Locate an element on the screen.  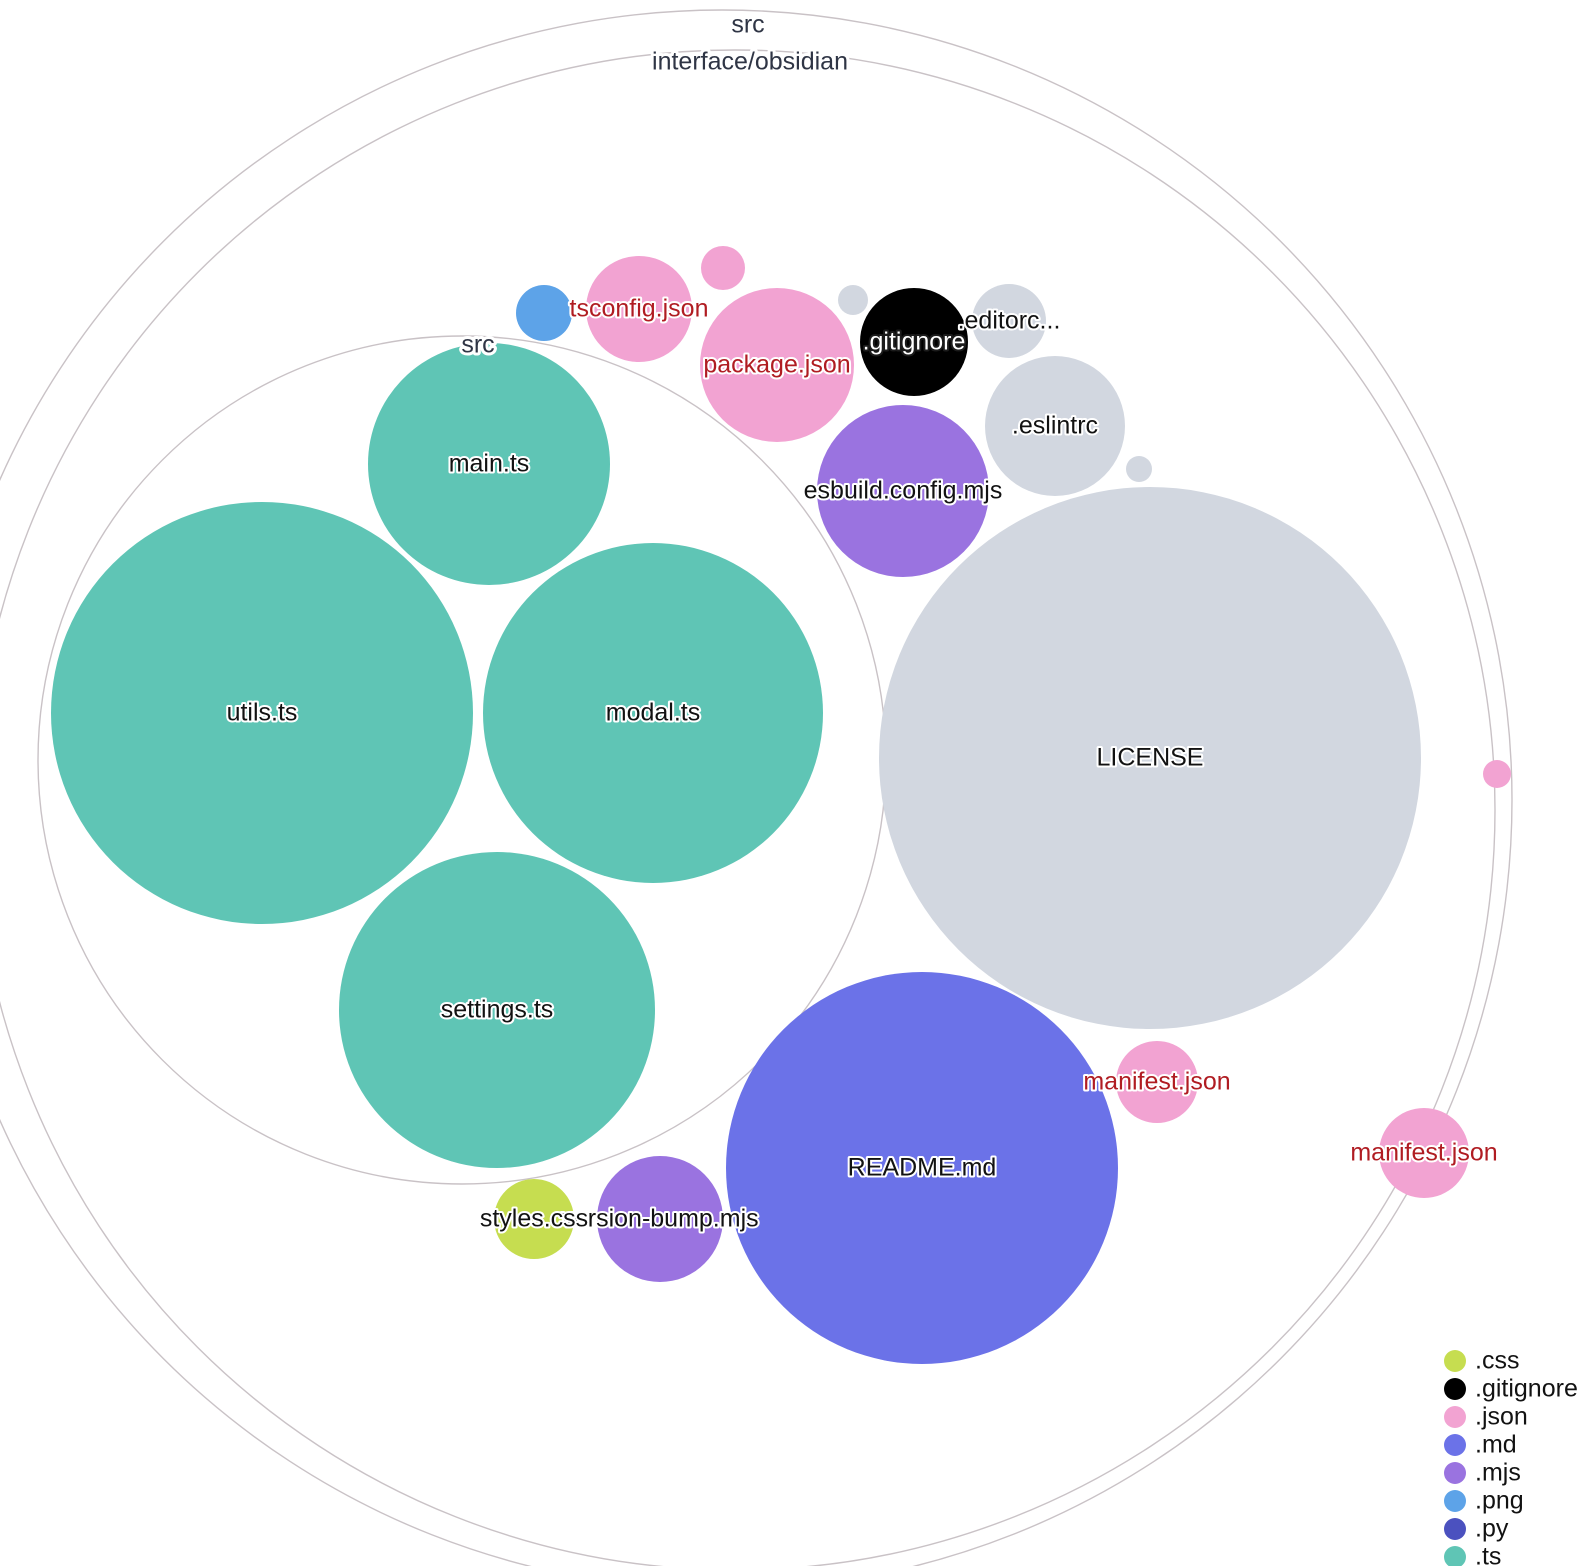
file-label-eslintrc-10: .eslintrc is located at coordinates (1055, 426).